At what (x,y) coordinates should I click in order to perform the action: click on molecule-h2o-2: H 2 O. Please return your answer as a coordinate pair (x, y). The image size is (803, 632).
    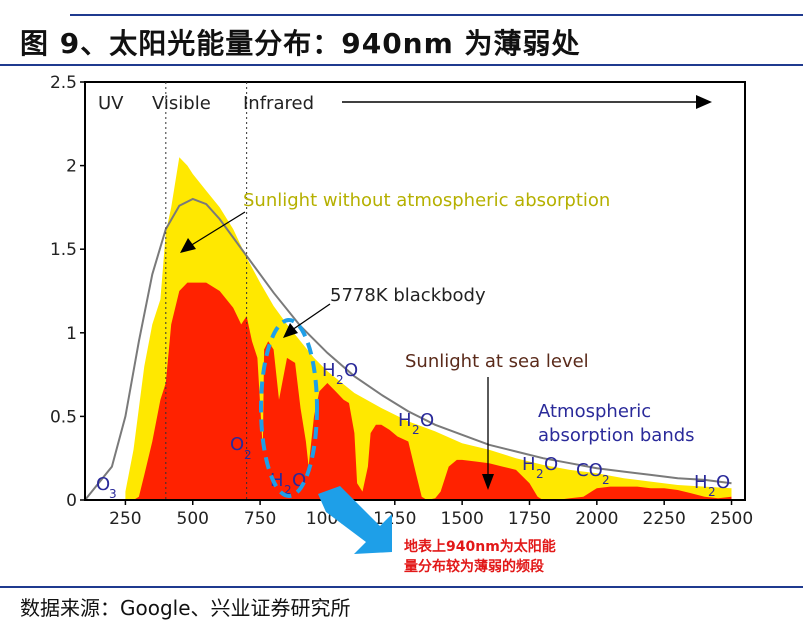
    Looking at the image, I should click on (340, 373).